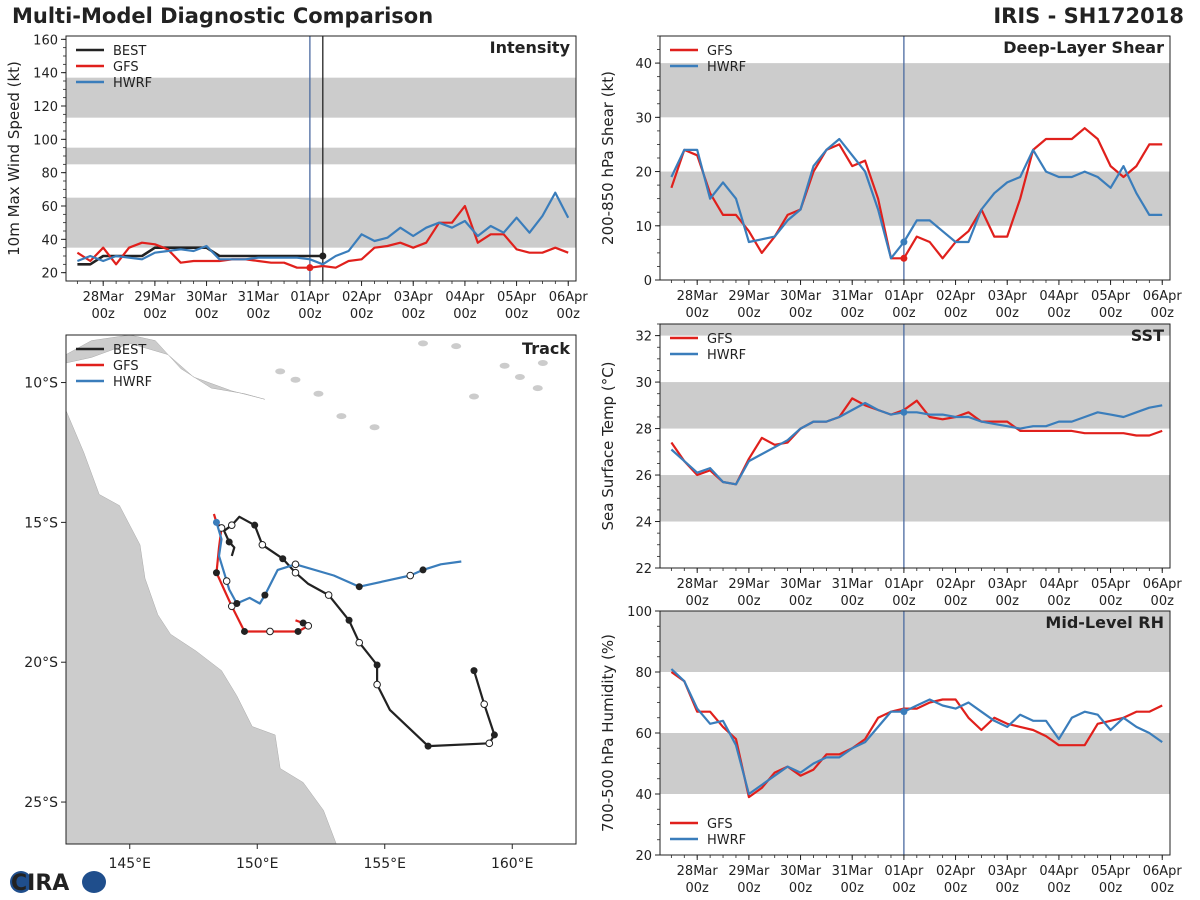  What do you see at coordinates (639, 612) in the screenshot?
I see `y-tick-label: 100` at bounding box center [639, 612].